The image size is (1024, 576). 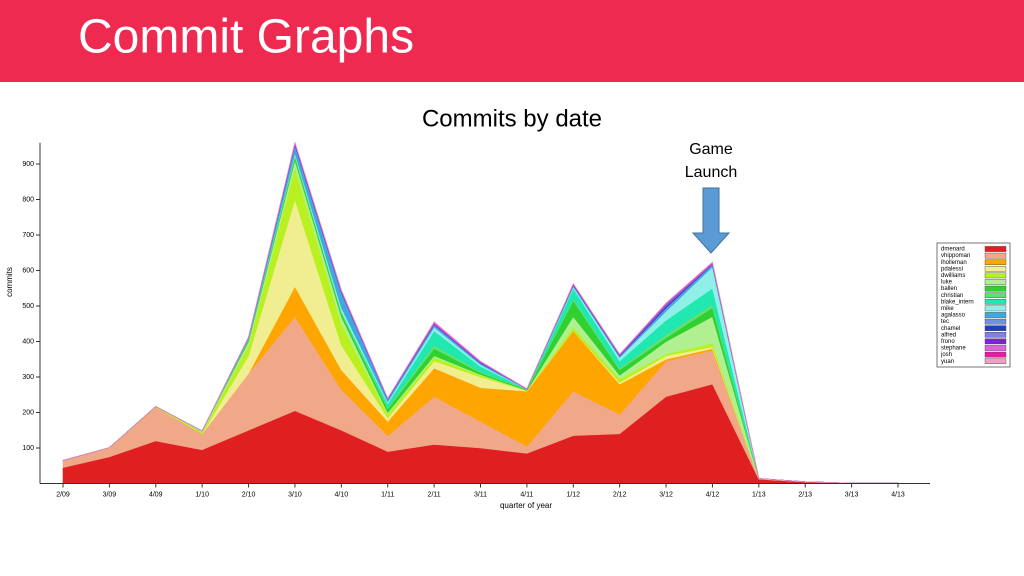 I want to click on x-axis-label: quarter of year, so click(x=526, y=505).